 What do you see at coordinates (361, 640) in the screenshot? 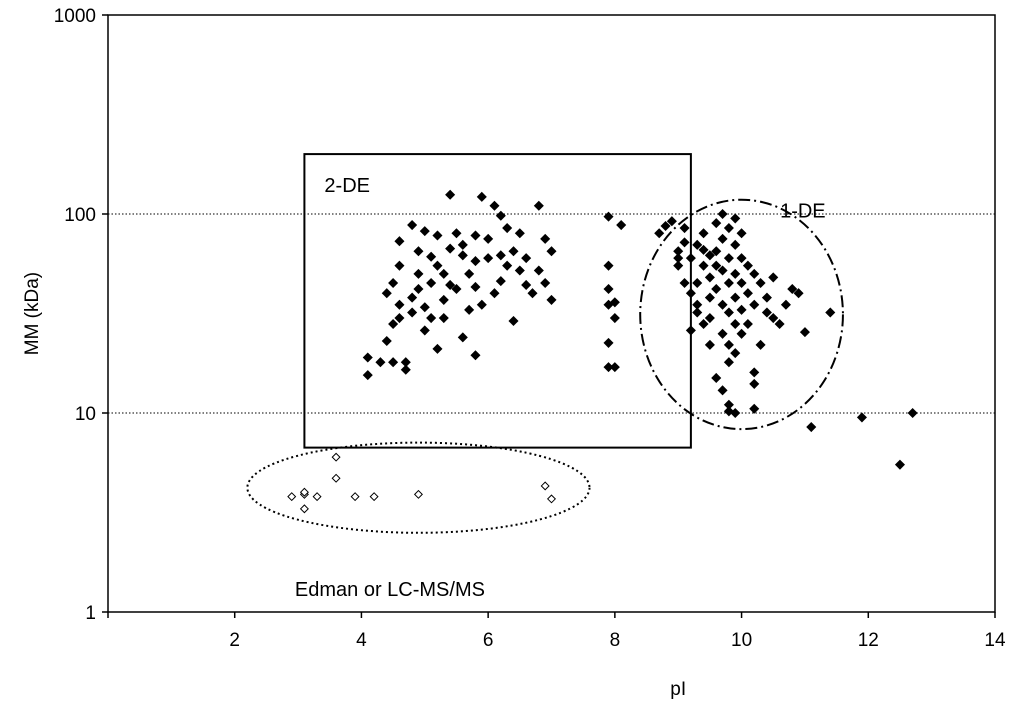
I see `x-tick-label: 4` at bounding box center [361, 640].